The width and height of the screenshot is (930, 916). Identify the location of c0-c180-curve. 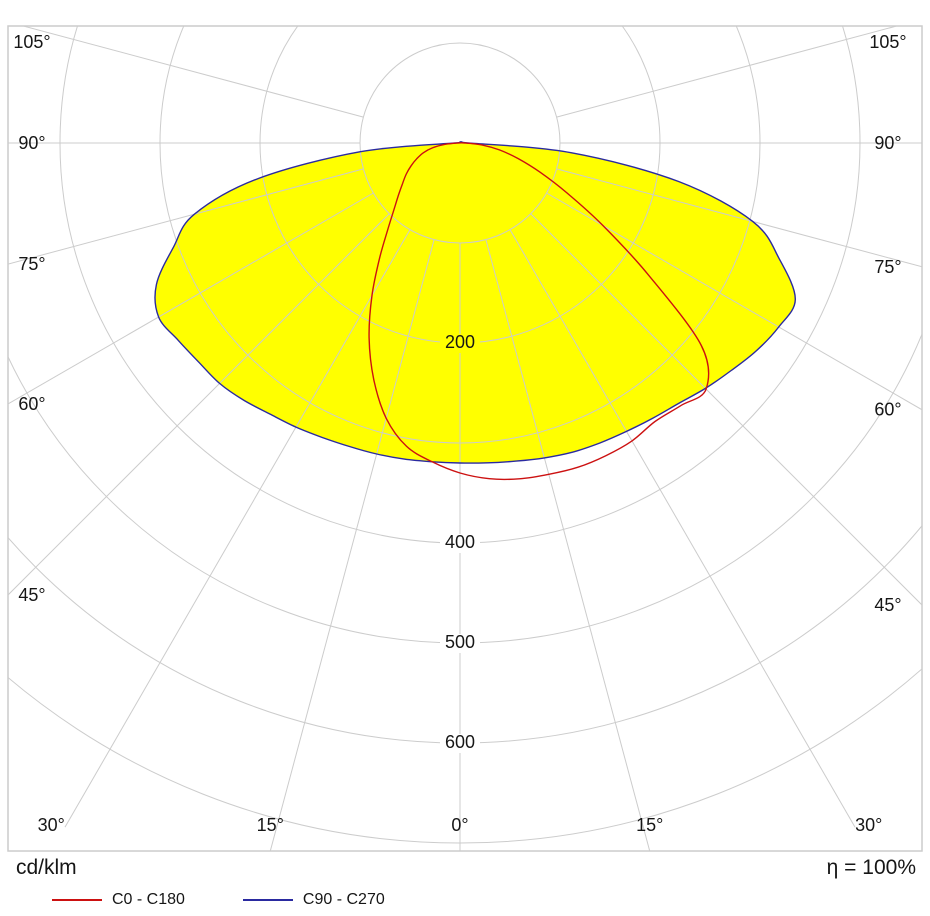
(539, 311).